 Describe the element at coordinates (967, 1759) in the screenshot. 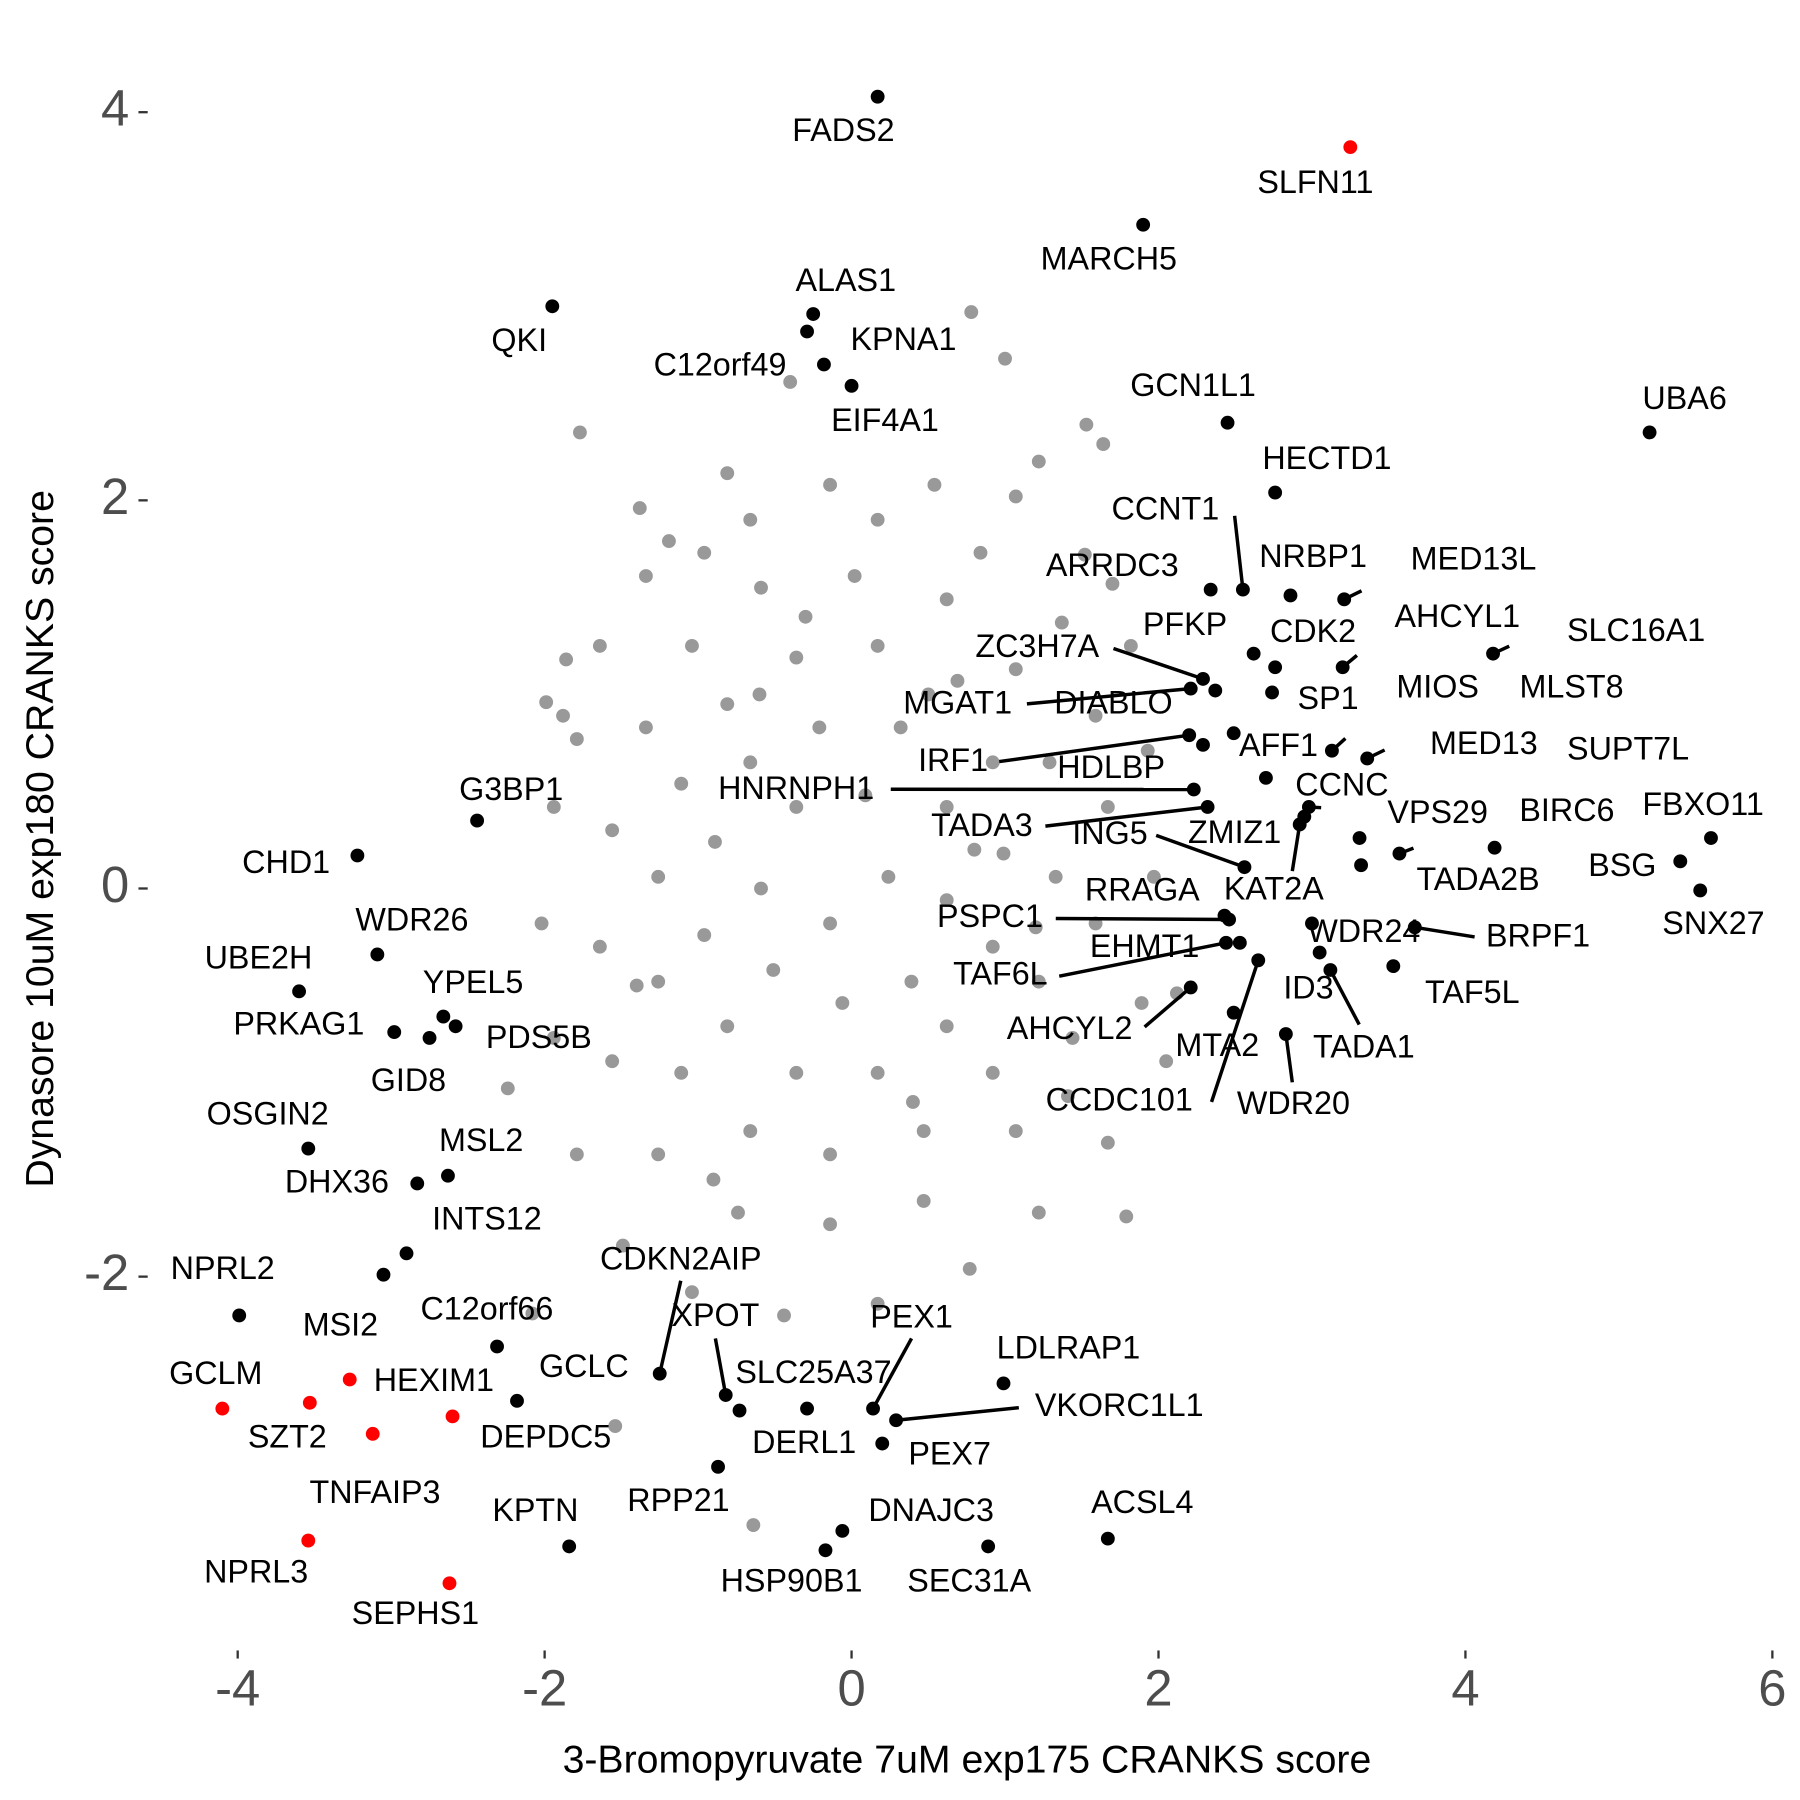

I see `x-axis-title: 3-Bromopyruvate 7uM exp175 CRANKS score` at that location.